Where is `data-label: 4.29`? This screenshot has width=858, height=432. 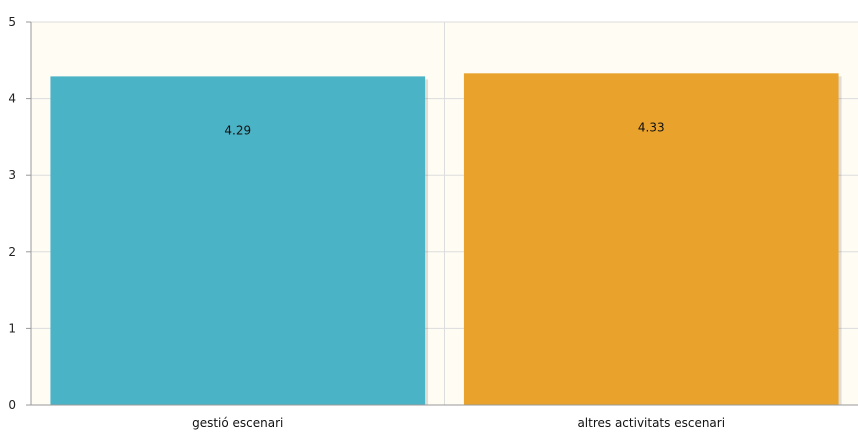
data-label: 4.29 is located at coordinates (237, 130).